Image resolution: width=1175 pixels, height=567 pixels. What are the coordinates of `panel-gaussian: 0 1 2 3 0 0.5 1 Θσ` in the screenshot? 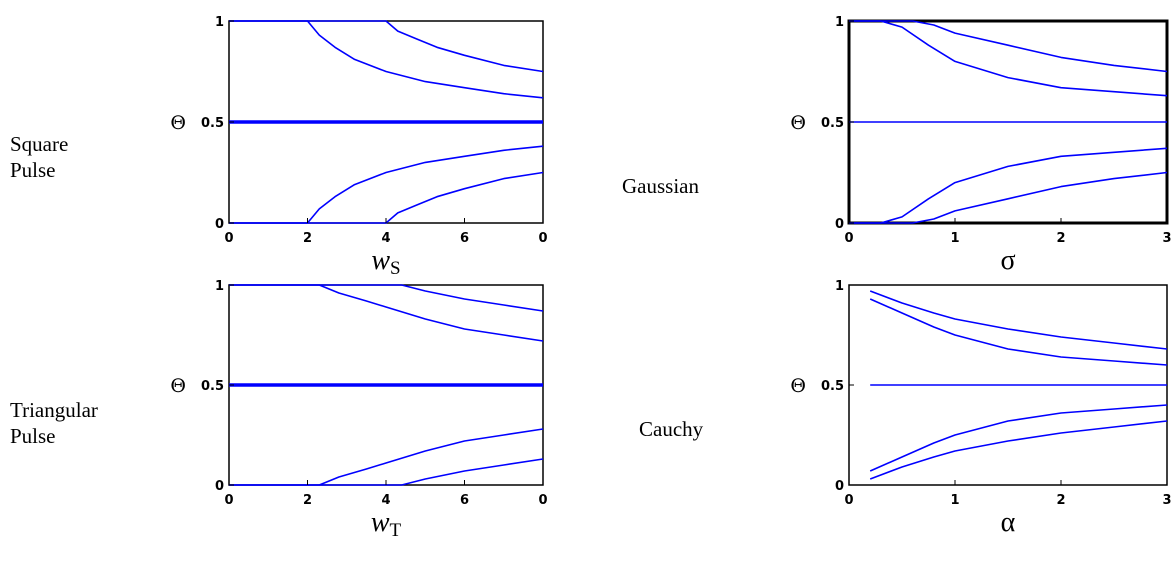 It's located at (980, 145).